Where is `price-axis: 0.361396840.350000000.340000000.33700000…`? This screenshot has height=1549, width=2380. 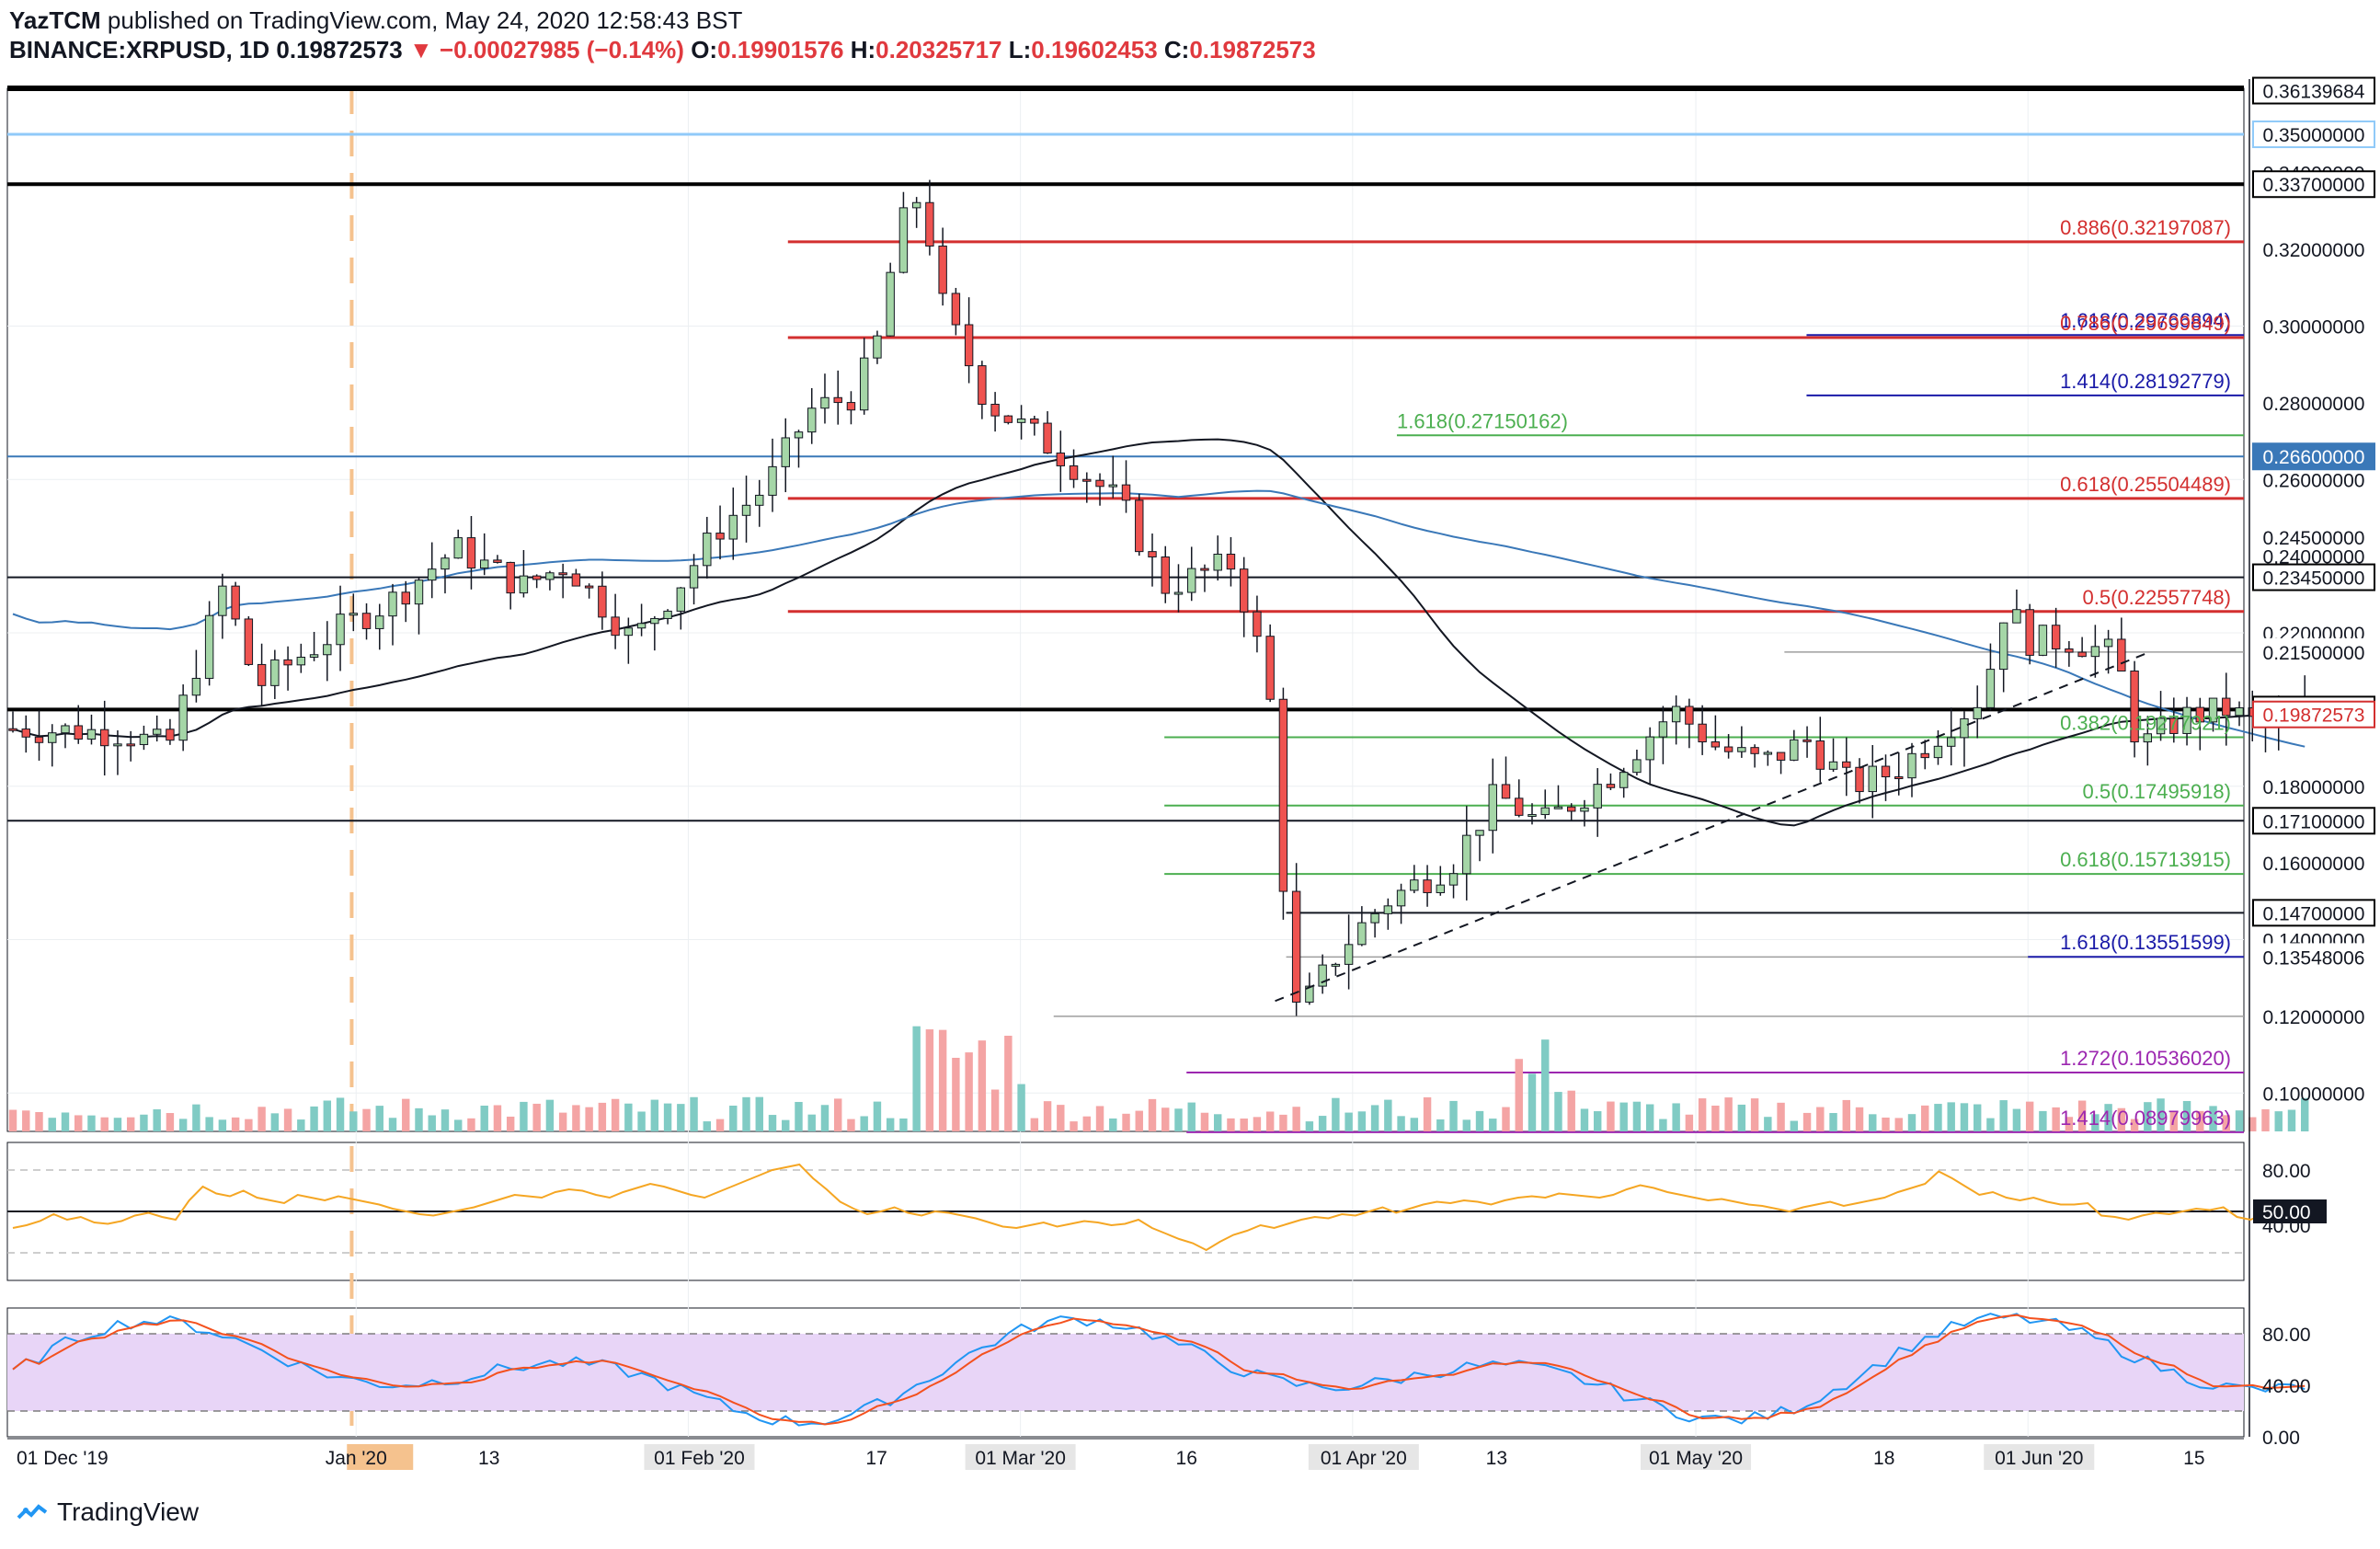 price-axis: 0.361396840.350000000.340000000.33700000… is located at coordinates (2311, 756).